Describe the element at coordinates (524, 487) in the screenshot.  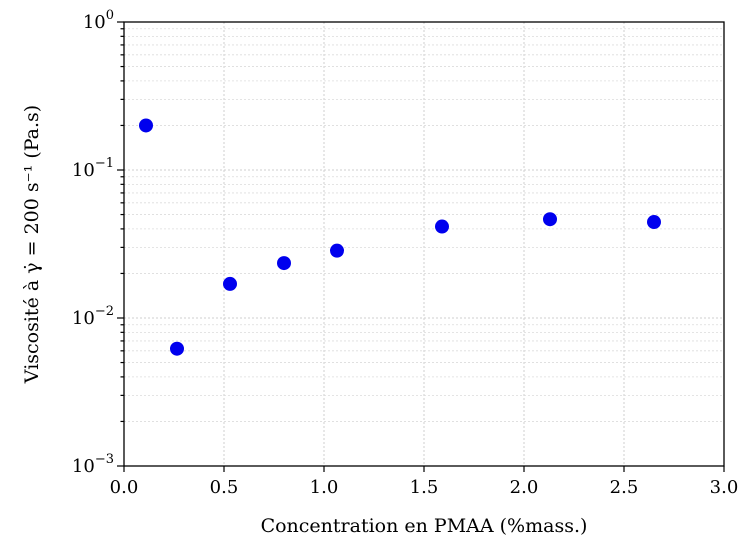
I see `x-tick-label: 2.0` at that location.